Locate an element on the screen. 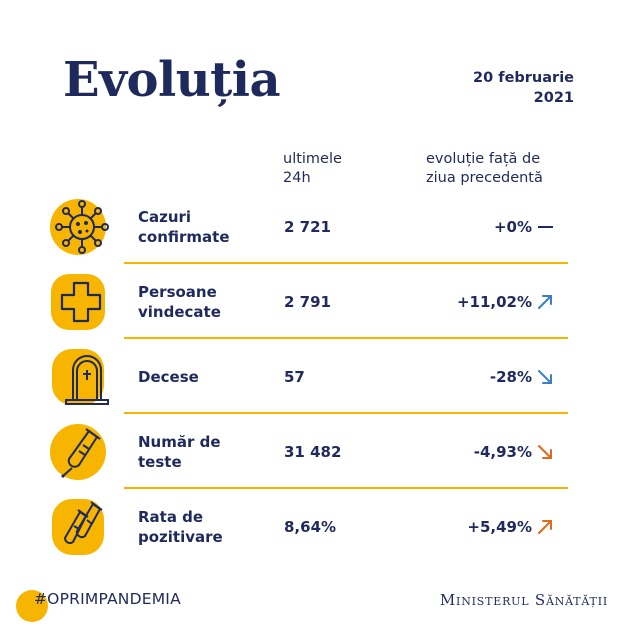  stat-value: 31 482 is located at coordinates (313, 452).